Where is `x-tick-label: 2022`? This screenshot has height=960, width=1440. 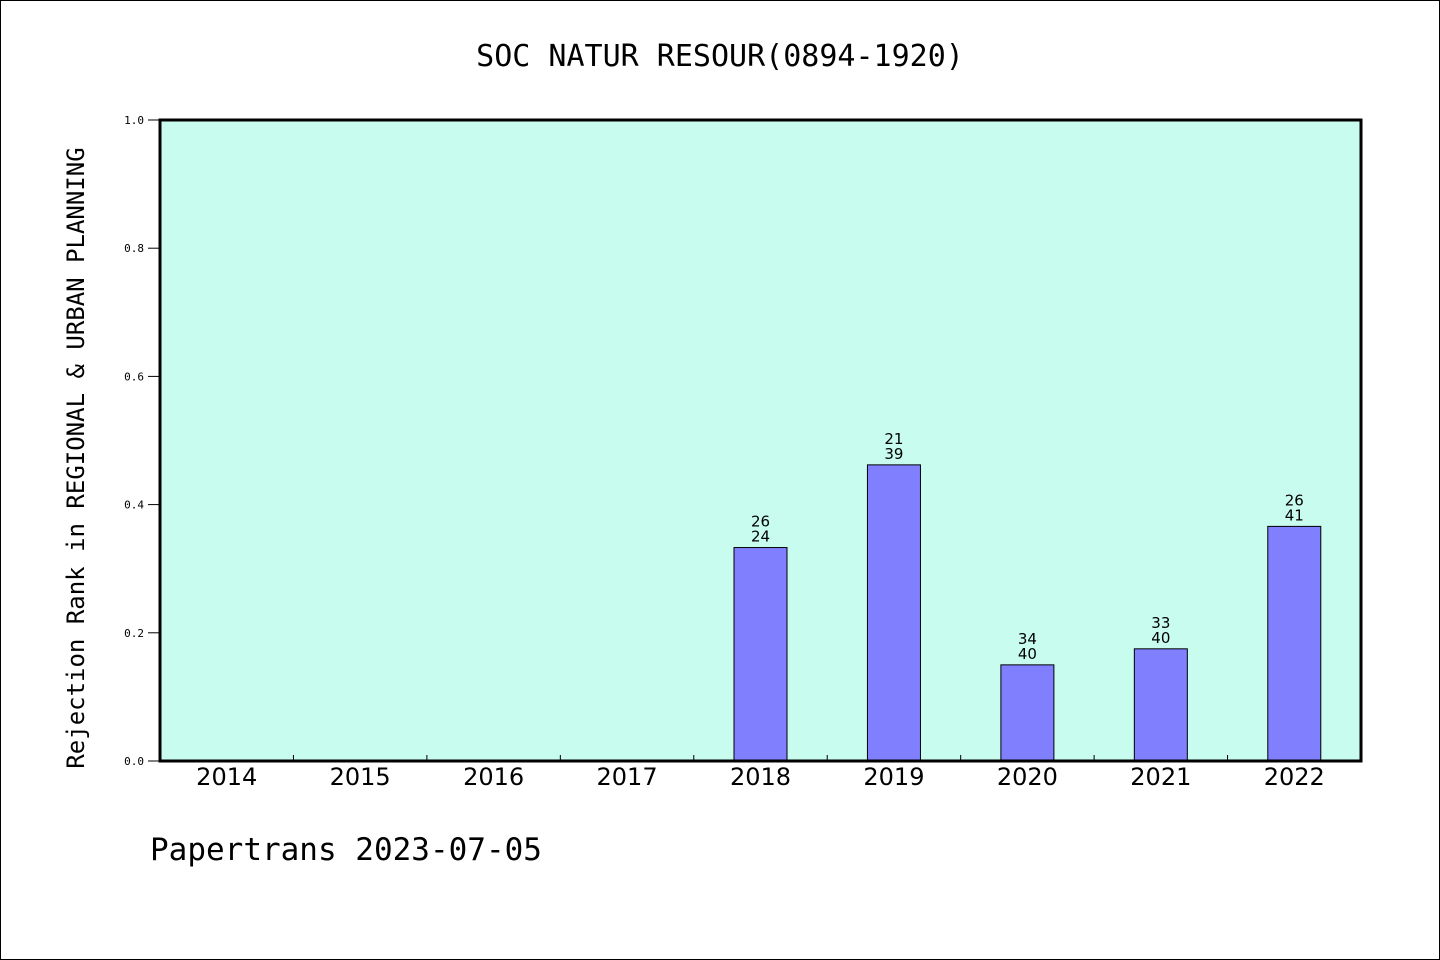 x-tick-label: 2022 is located at coordinates (1294, 777).